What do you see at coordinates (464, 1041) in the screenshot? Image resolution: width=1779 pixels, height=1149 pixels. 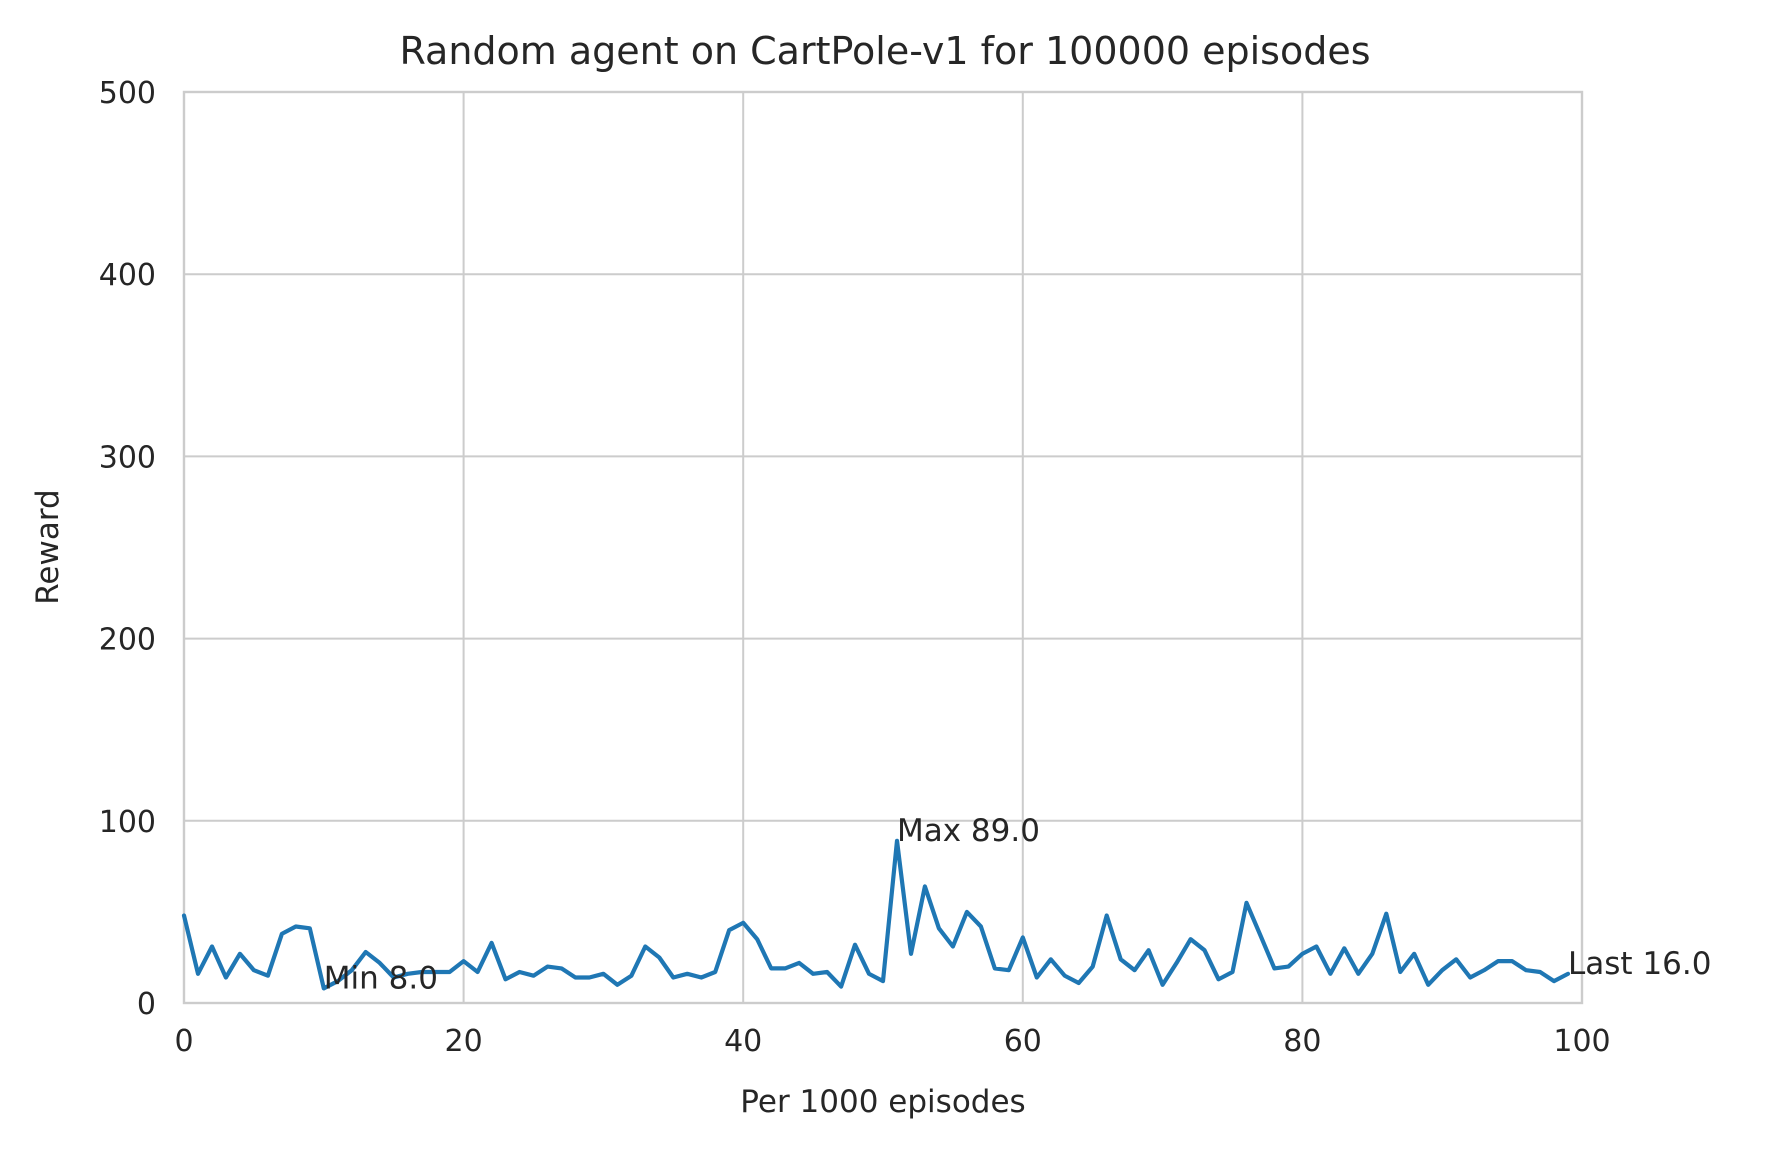 I see `x-tick-label: 20` at bounding box center [464, 1041].